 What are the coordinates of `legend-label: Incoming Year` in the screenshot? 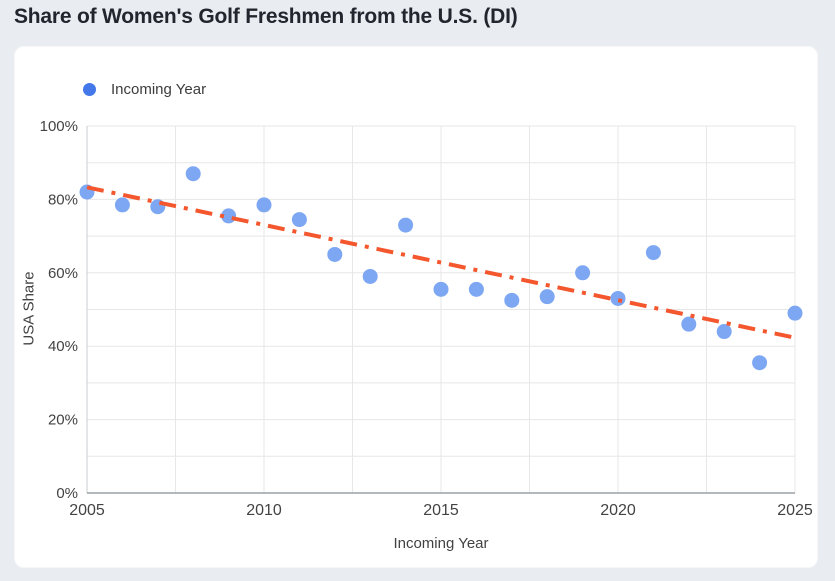 It's located at (159, 89).